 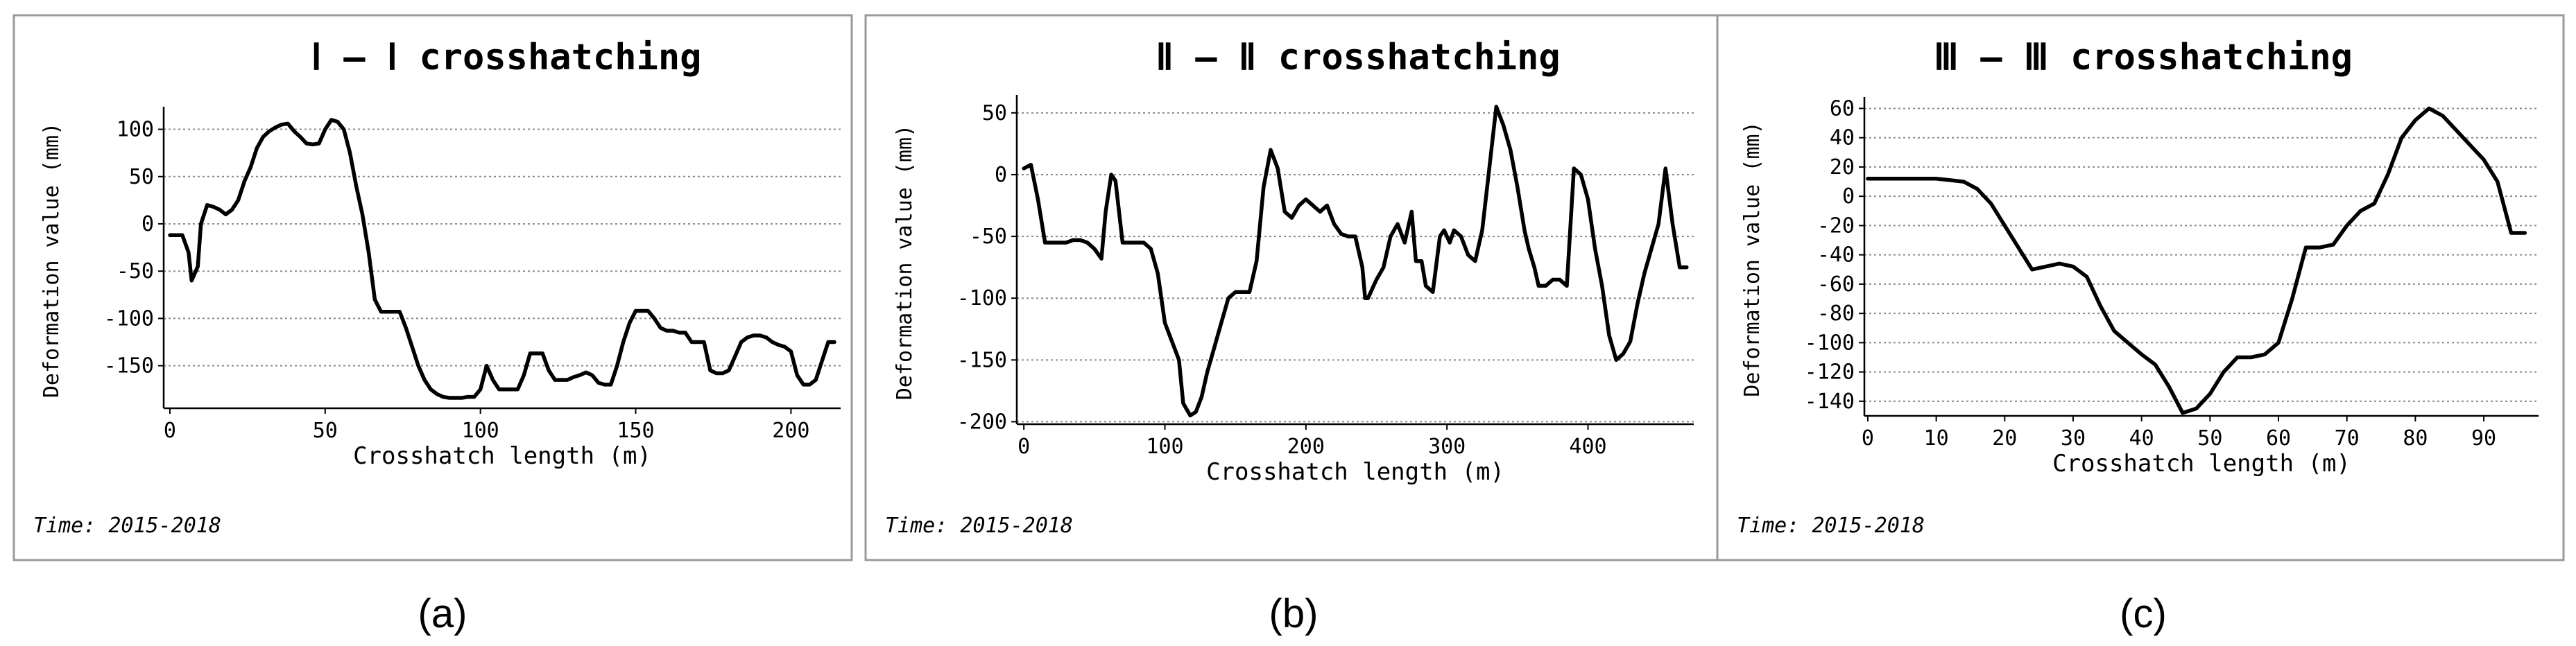 I want to click on x-tick-label: 150, so click(x=635, y=431).